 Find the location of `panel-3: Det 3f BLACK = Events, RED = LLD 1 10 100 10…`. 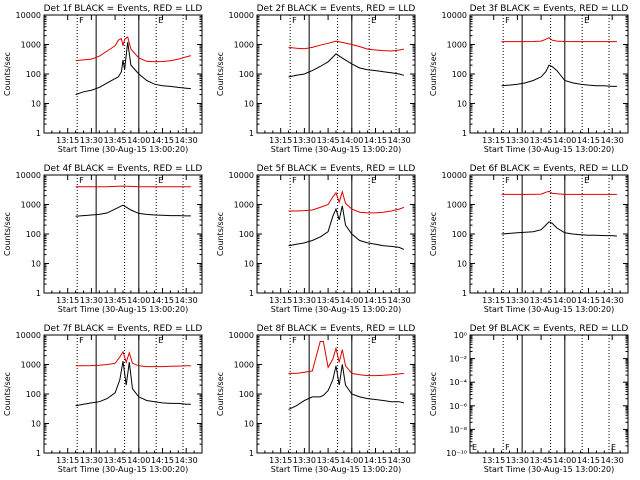

panel-3: Det 3f BLACK = Events, RED = LLD 1 10 100 10… is located at coordinates (529, 79).